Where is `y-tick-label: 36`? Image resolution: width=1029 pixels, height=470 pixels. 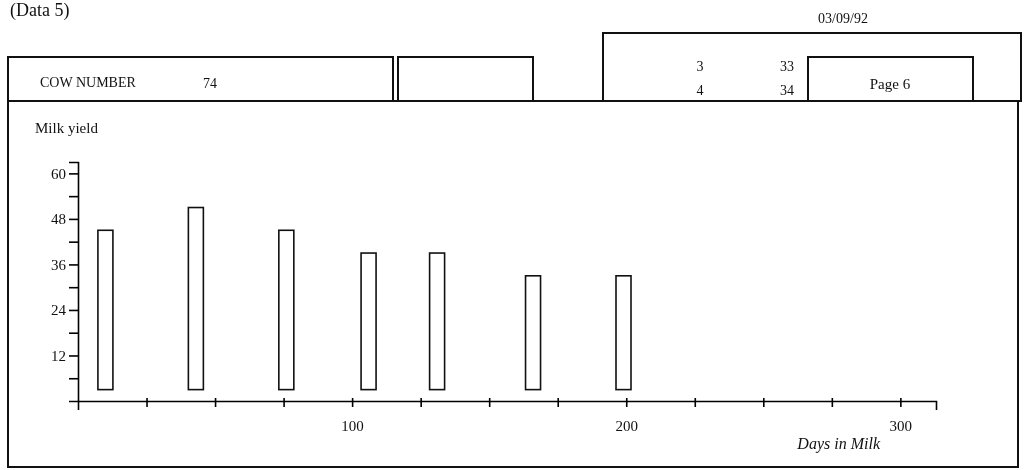
y-tick-label: 36 is located at coordinates (59, 264).